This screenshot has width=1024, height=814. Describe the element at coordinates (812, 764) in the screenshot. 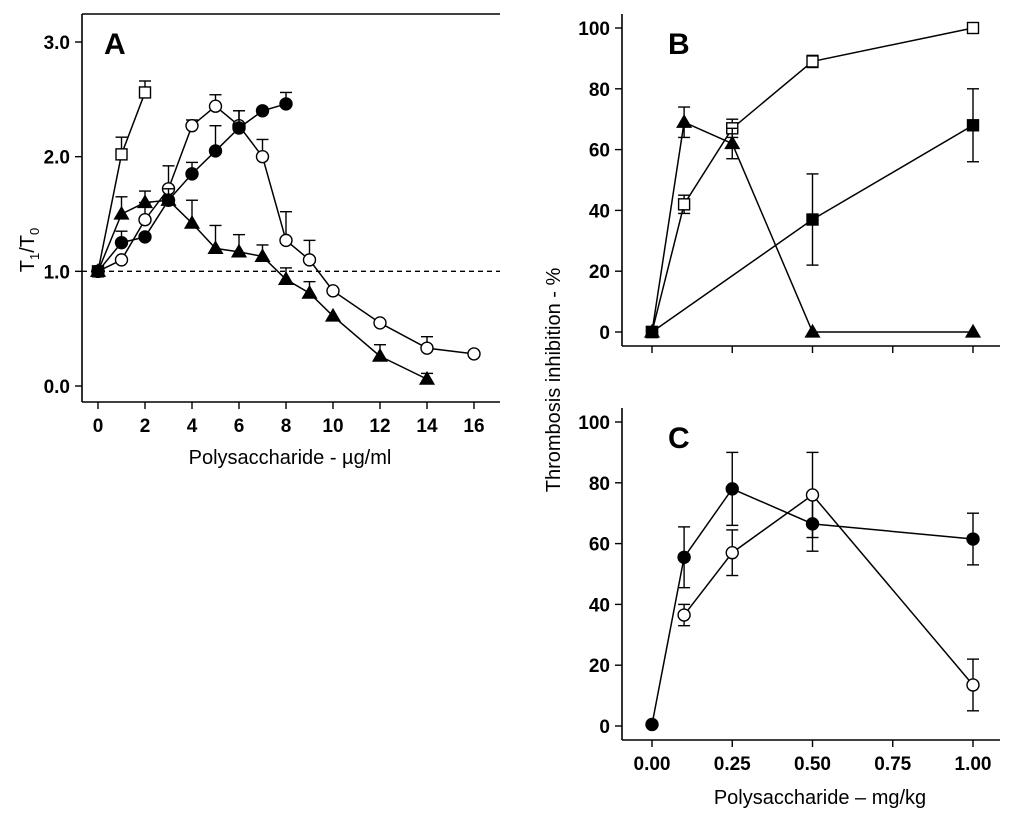

I see `panel-c-x-tick-label-2: 0.50` at that location.